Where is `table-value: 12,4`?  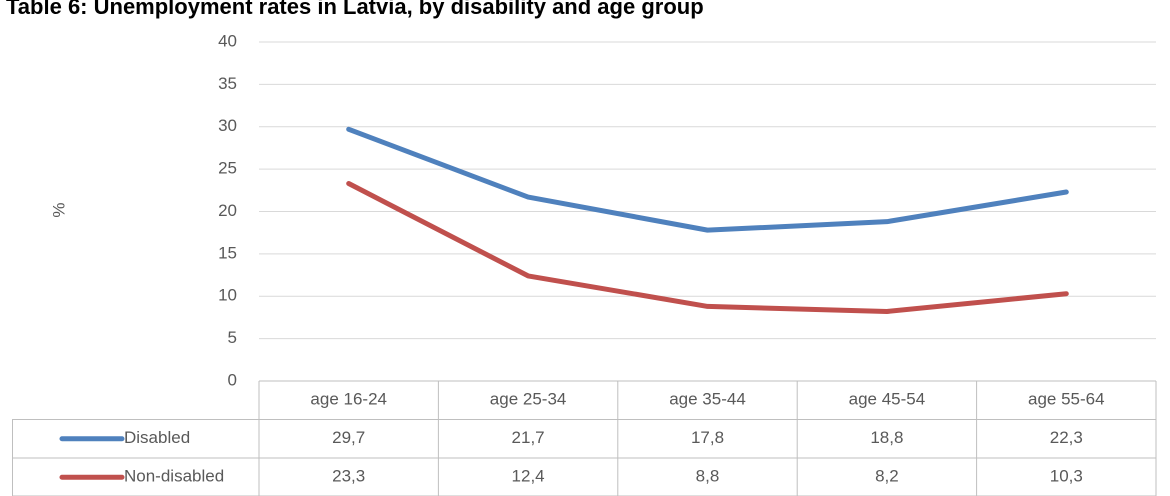 table-value: 12,4 is located at coordinates (528, 476).